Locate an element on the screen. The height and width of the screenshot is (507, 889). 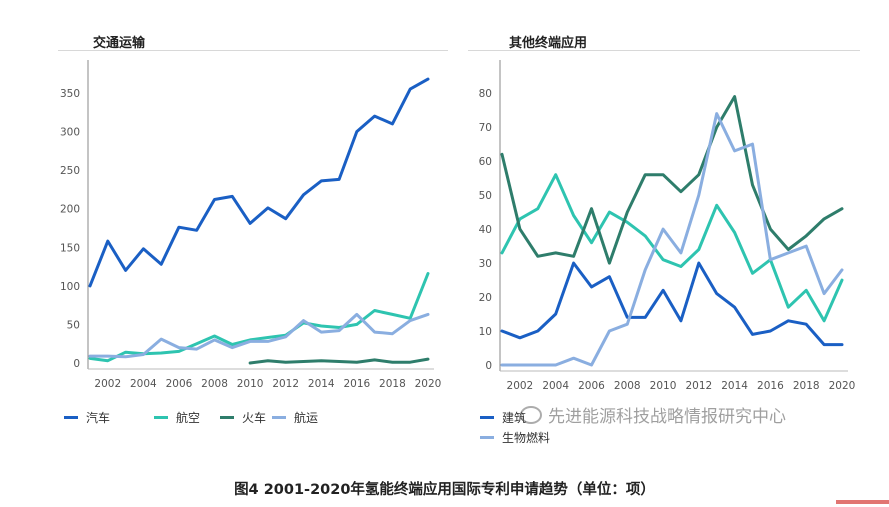
y-tick-label: 10 is located at coordinates (485, 332).